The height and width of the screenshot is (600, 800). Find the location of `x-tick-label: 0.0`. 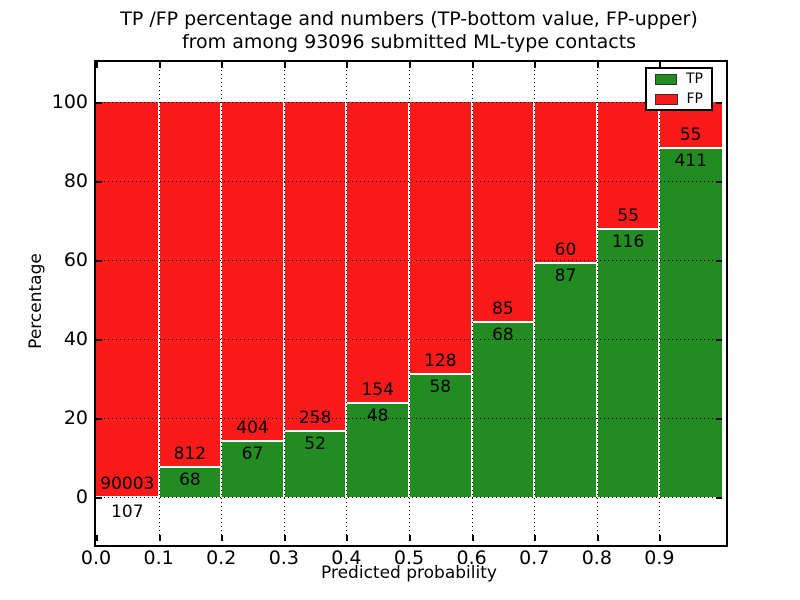

x-tick-label: 0.0 is located at coordinates (96, 558).